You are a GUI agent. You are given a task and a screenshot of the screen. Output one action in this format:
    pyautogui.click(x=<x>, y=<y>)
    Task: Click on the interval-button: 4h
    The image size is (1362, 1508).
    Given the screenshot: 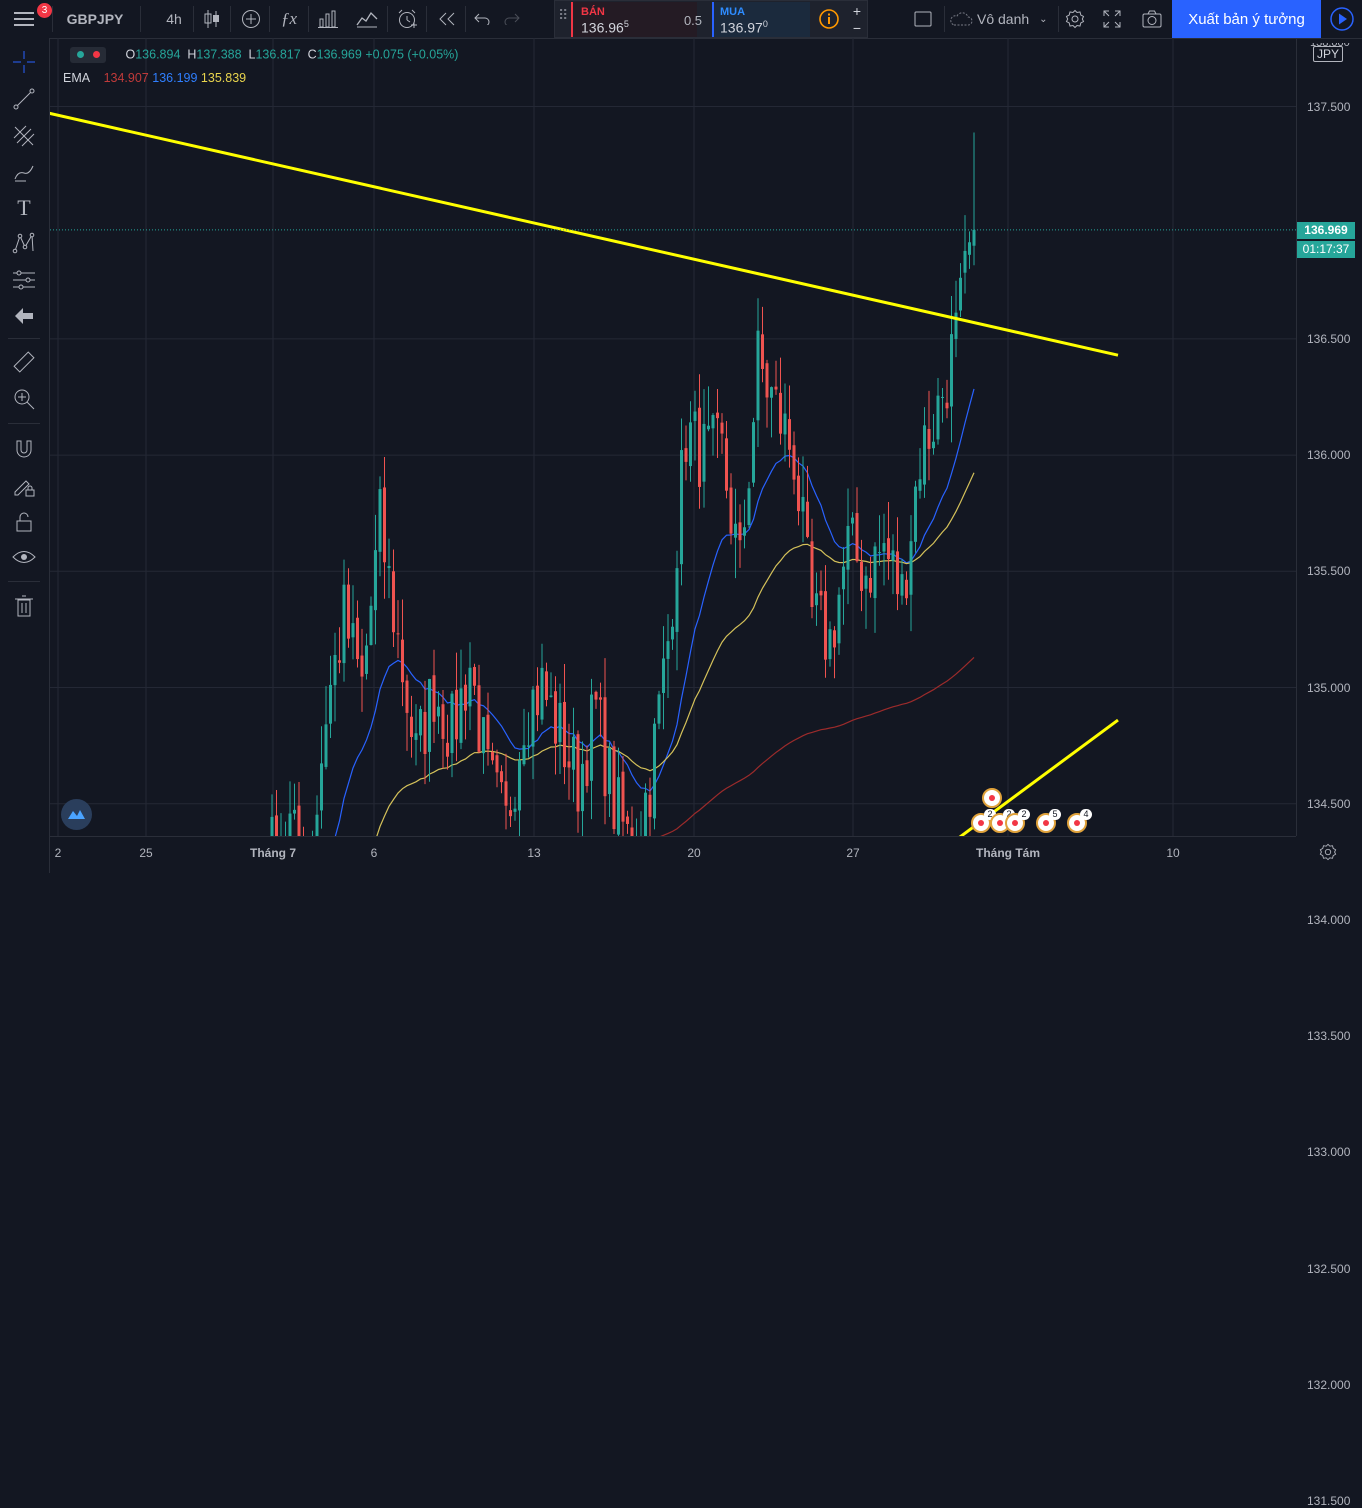 What is the action you would take?
    pyautogui.click(x=174, y=19)
    